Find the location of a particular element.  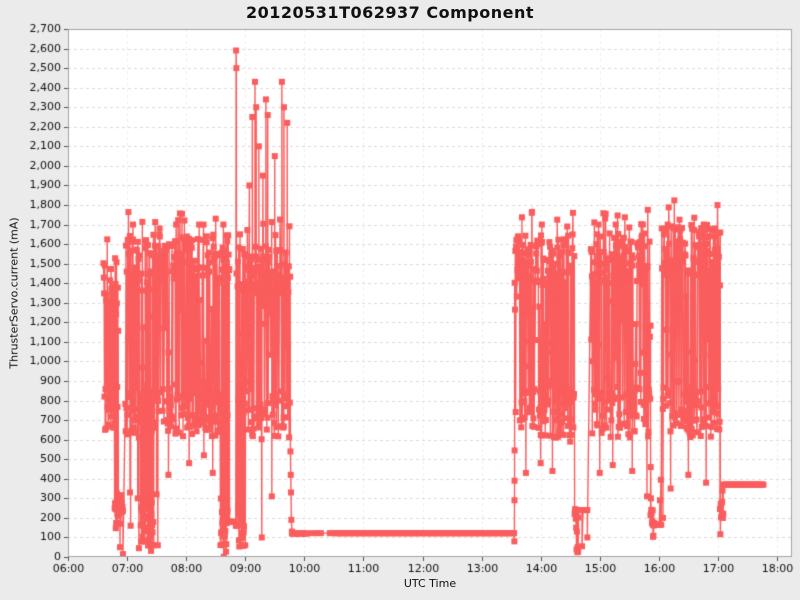

chart-title: 20120531T062937 Component is located at coordinates (390, 12).